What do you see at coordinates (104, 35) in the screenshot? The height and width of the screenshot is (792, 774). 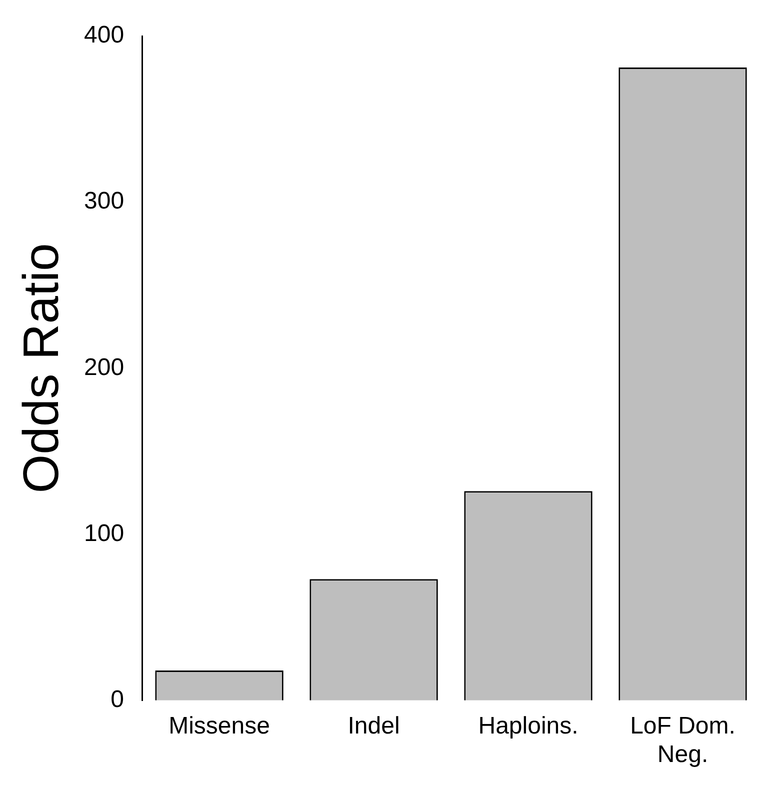 I see `y-tick-label: 400` at bounding box center [104, 35].